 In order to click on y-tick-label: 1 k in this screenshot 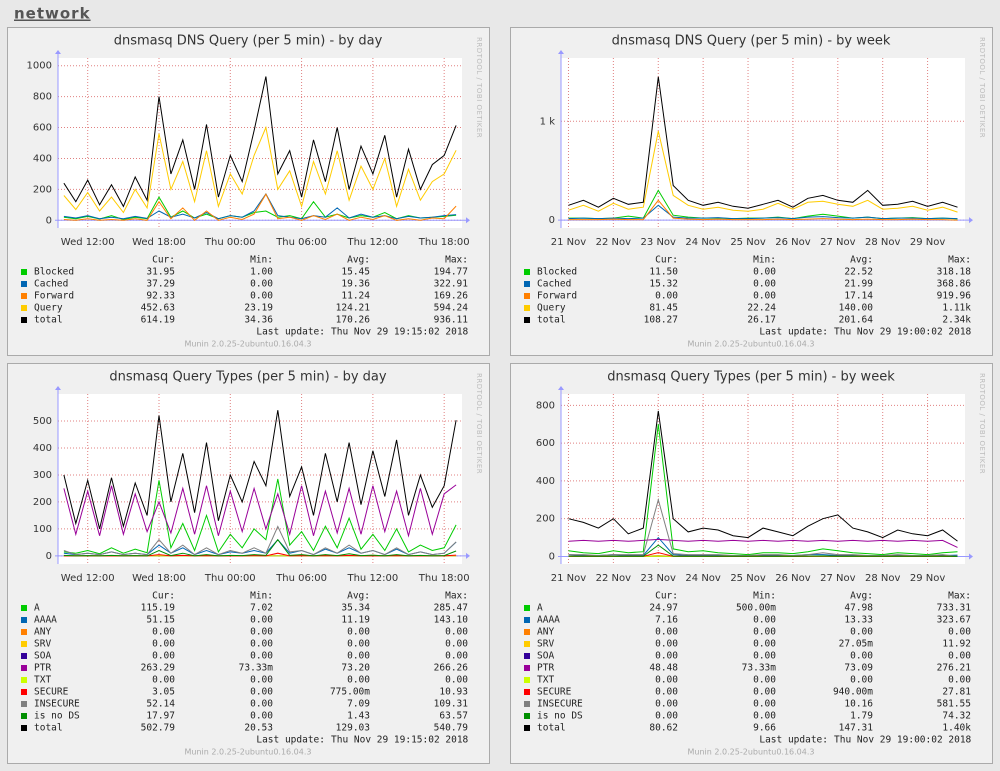, I will do `click(548, 121)`.